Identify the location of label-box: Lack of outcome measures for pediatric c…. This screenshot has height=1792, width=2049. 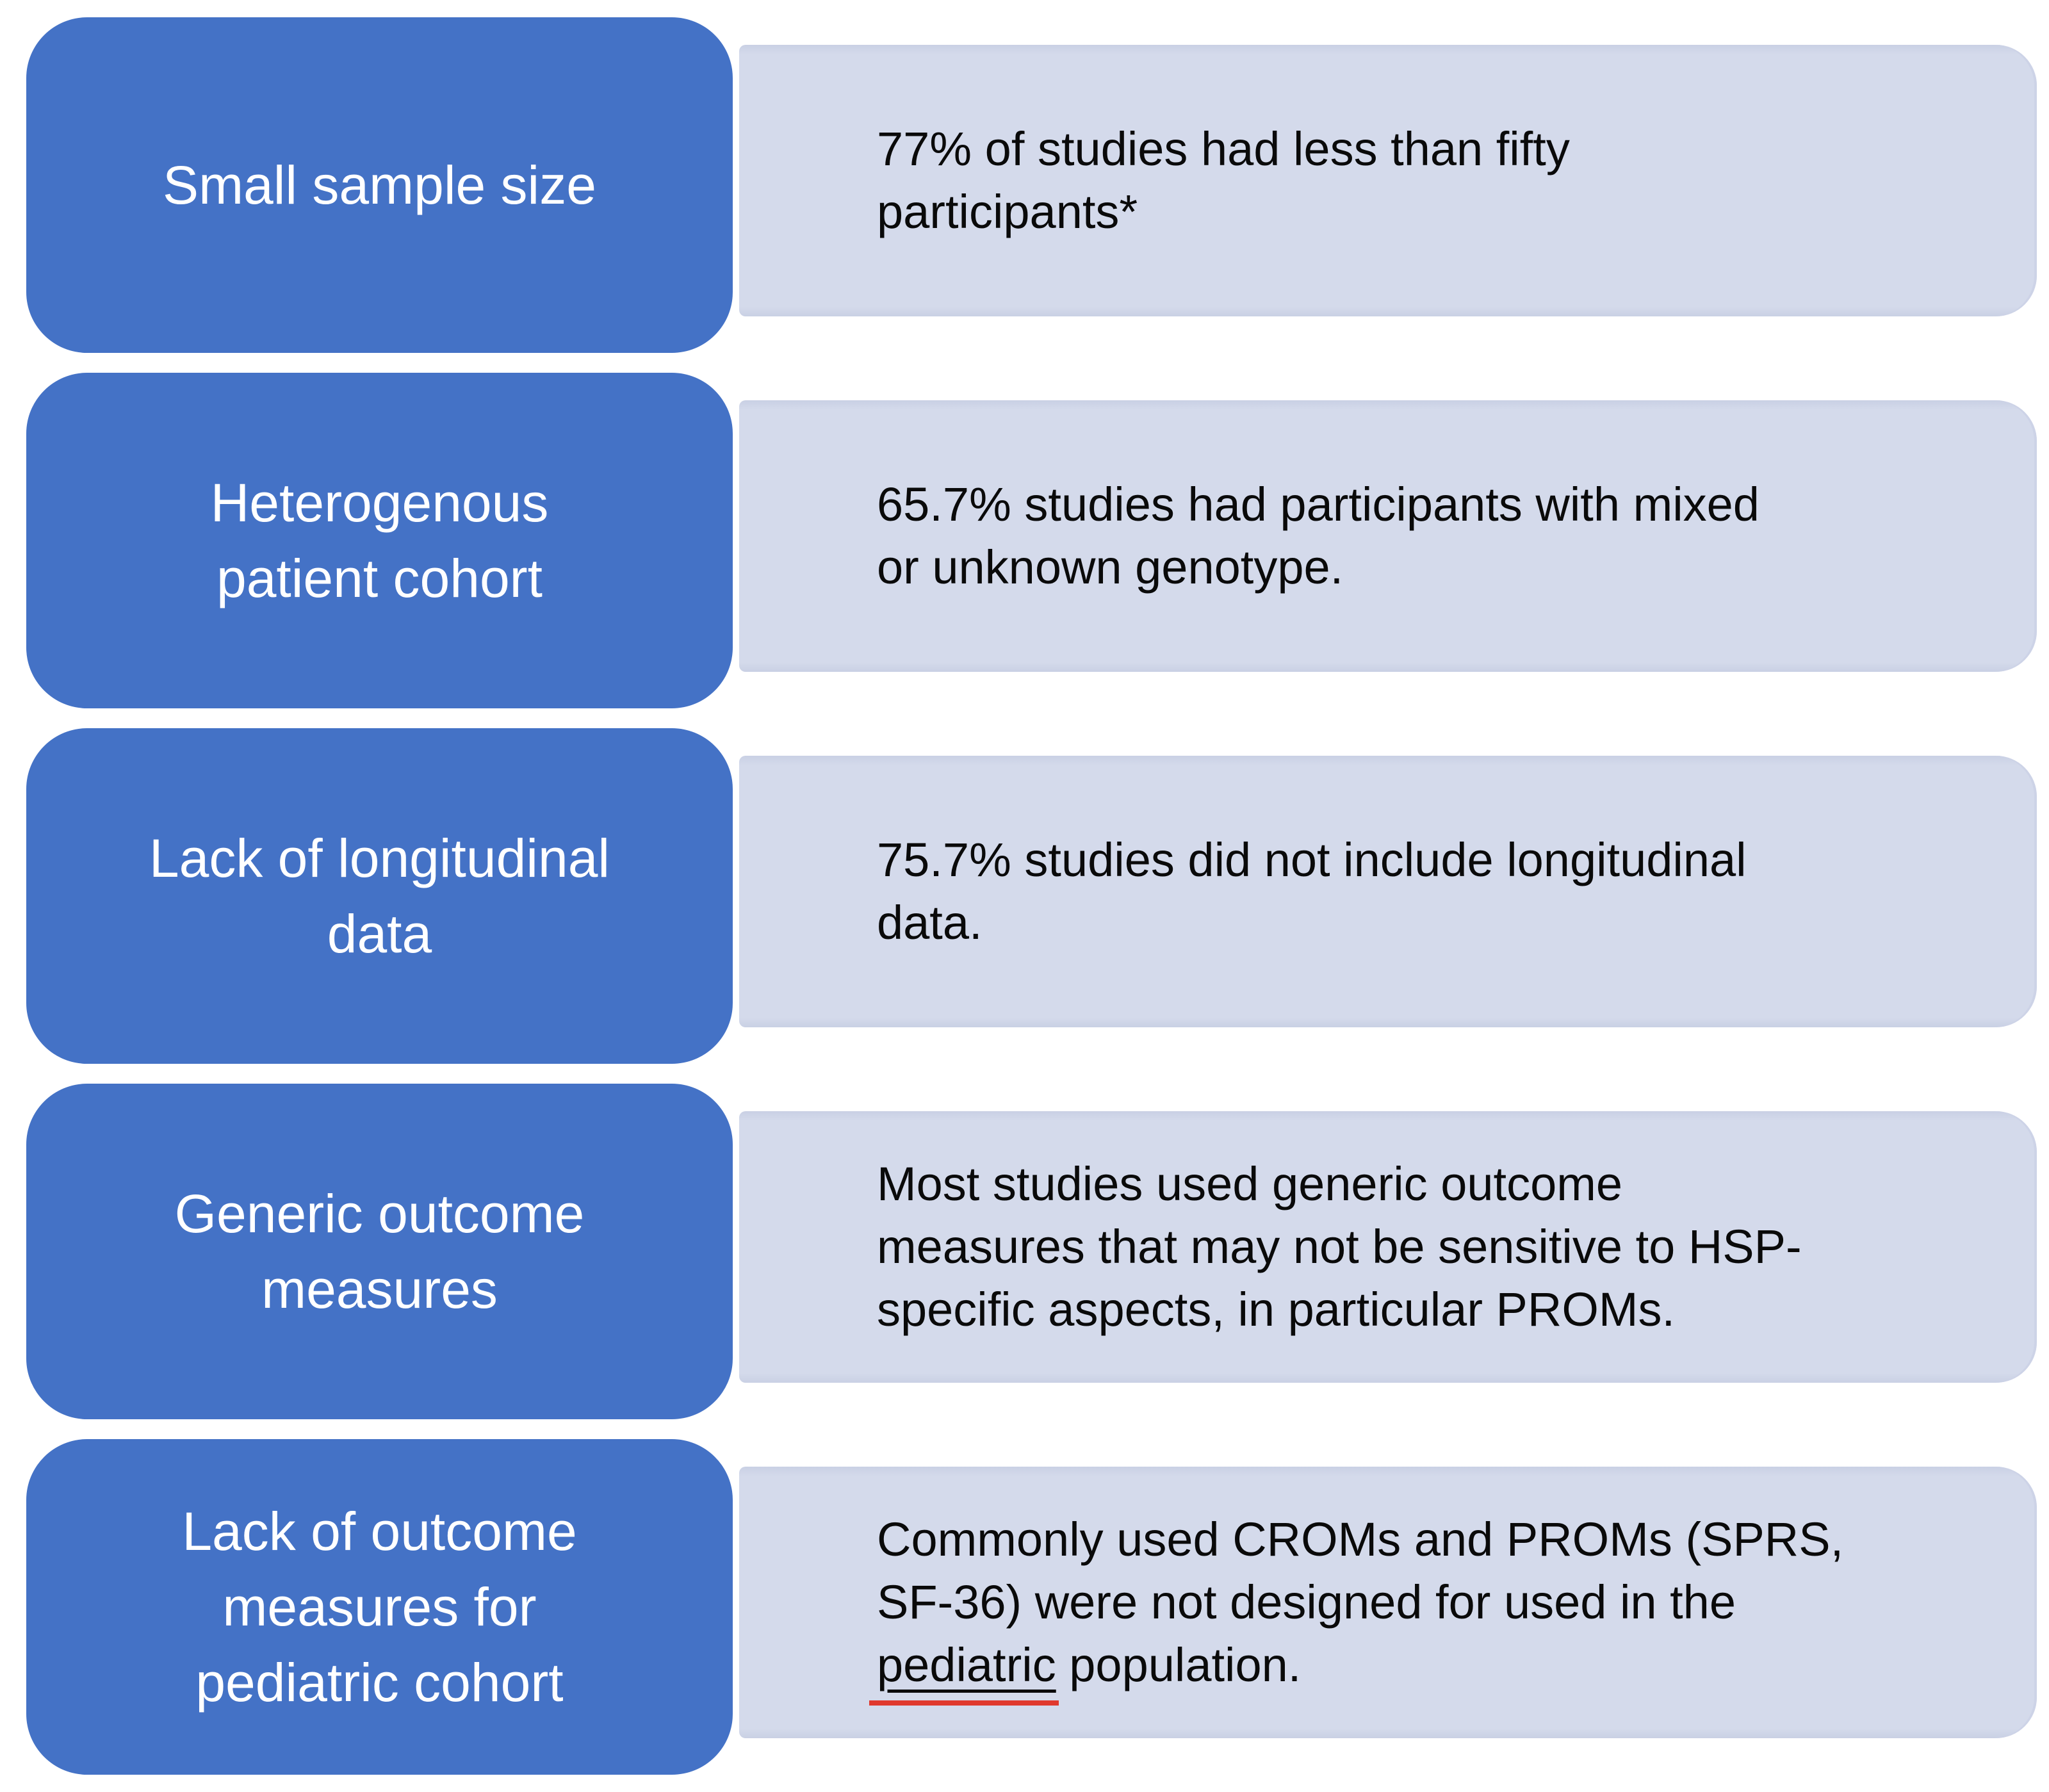
(379, 1607).